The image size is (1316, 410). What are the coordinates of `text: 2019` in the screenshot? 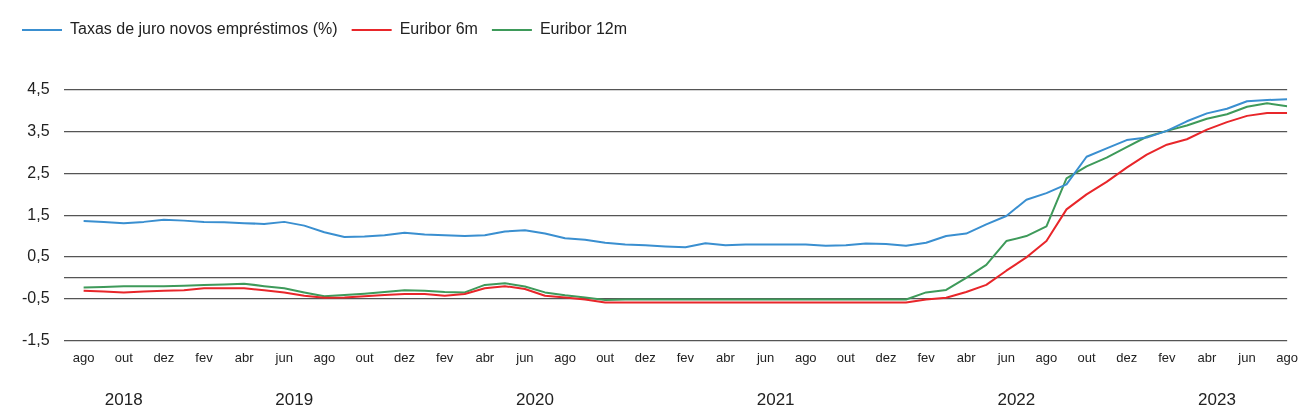 It's located at (294, 399).